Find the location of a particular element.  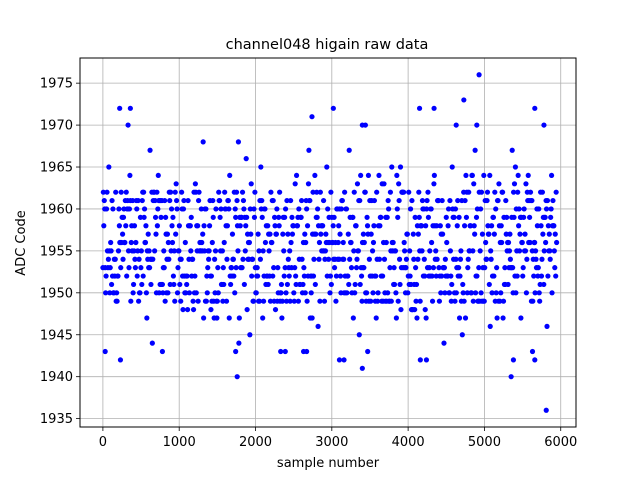

y-tick-label: 1950 is located at coordinates (56, 293).